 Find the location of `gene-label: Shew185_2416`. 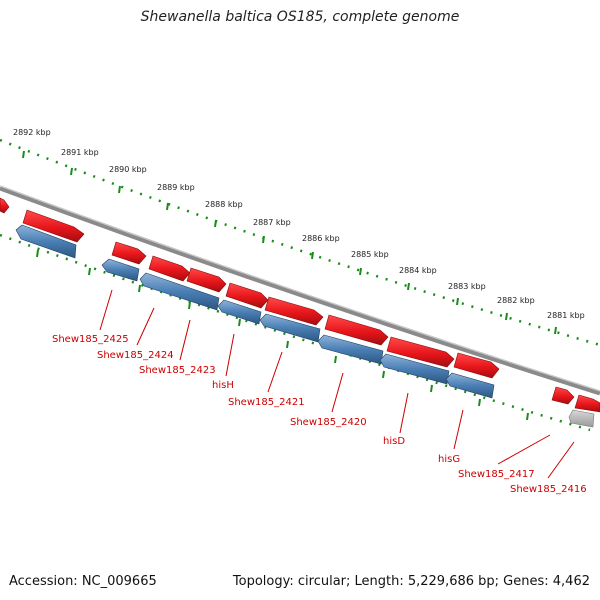

gene-label: Shew185_2416 is located at coordinates (548, 489).